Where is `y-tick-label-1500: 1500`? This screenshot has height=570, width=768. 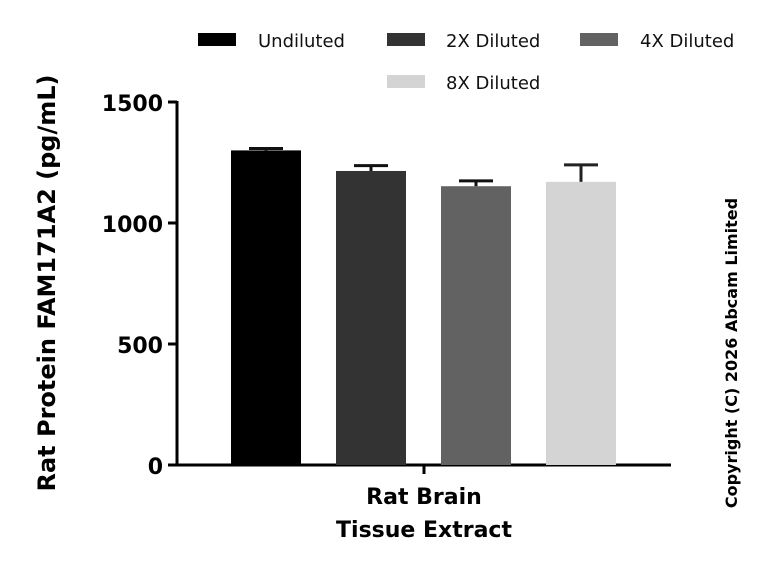 y-tick-label-1500: 1500 is located at coordinates (132, 104).